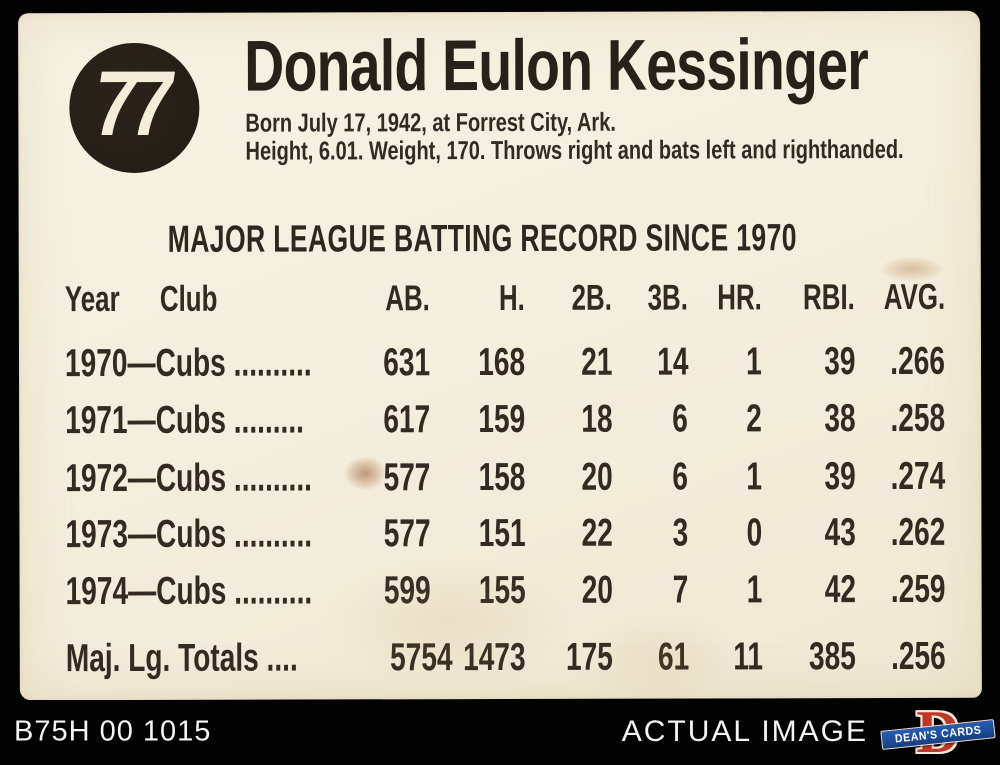  I want to click on col-2b: 2B., so click(591, 297).